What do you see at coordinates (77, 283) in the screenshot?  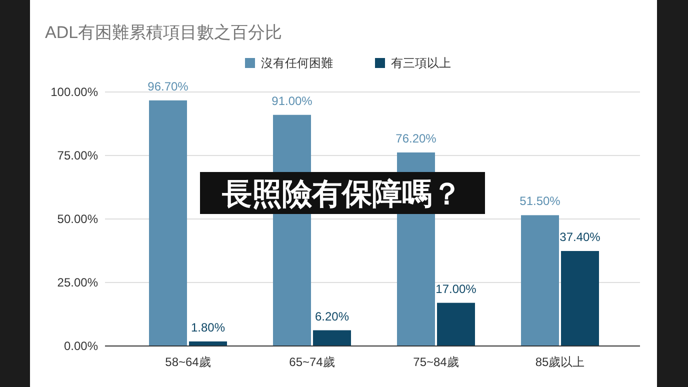 I see `y-tick-label: 25.00%` at bounding box center [77, 283].